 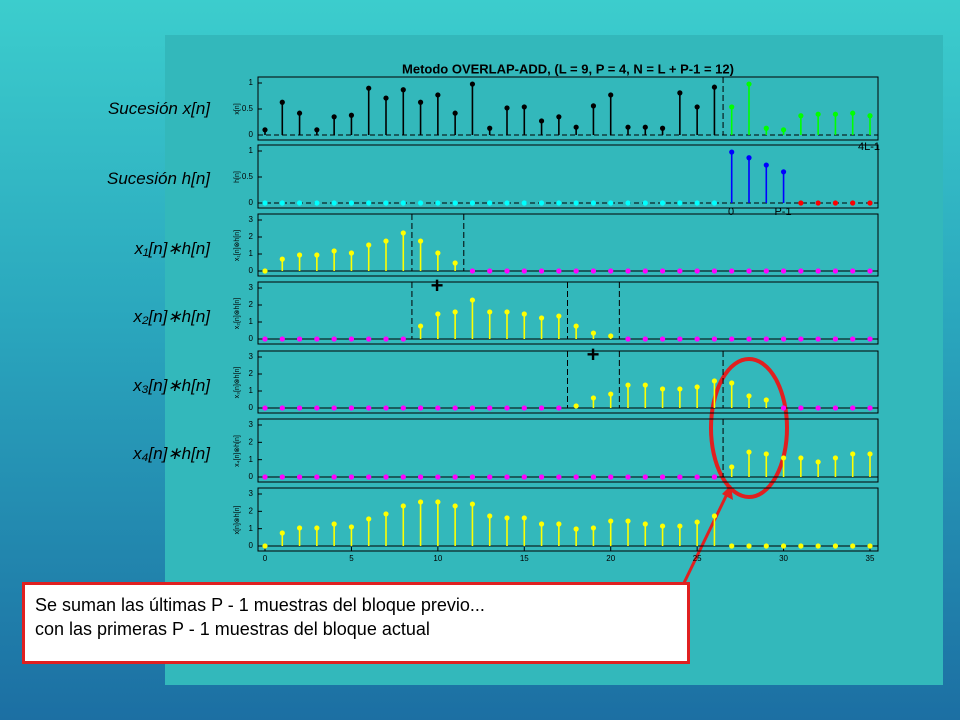 What do you see at coordinates (351, 558) in the screenshot?
I see `x-tick-label: 5` at bounding box center [351, 558].